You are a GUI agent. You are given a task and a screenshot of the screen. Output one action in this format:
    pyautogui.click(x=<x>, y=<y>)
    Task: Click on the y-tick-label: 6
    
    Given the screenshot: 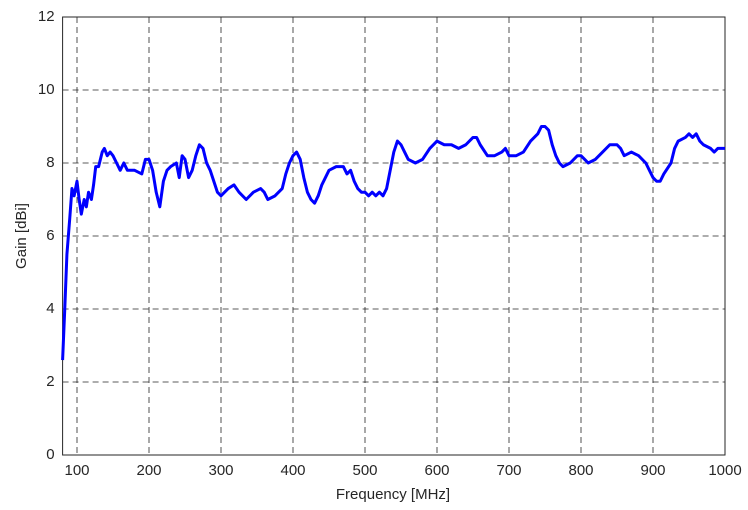 What is the action you would take?
    pyautogui.click(x=50, y=235)
    